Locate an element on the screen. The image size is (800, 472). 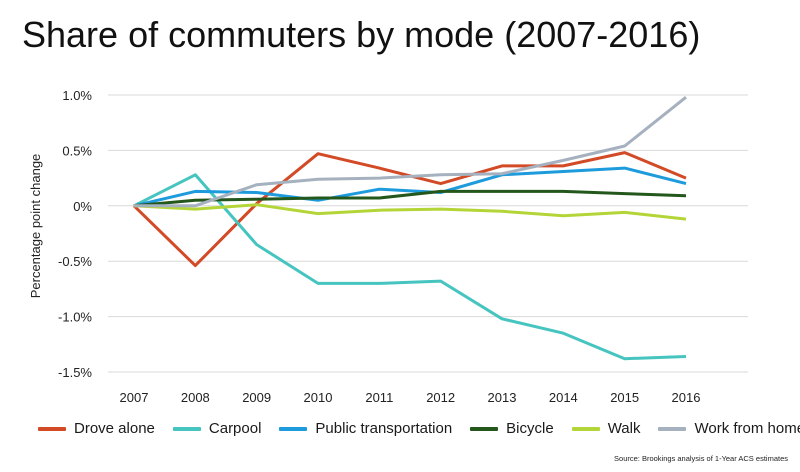
legend-label: Drove alone is located at coordinates (114, 428).